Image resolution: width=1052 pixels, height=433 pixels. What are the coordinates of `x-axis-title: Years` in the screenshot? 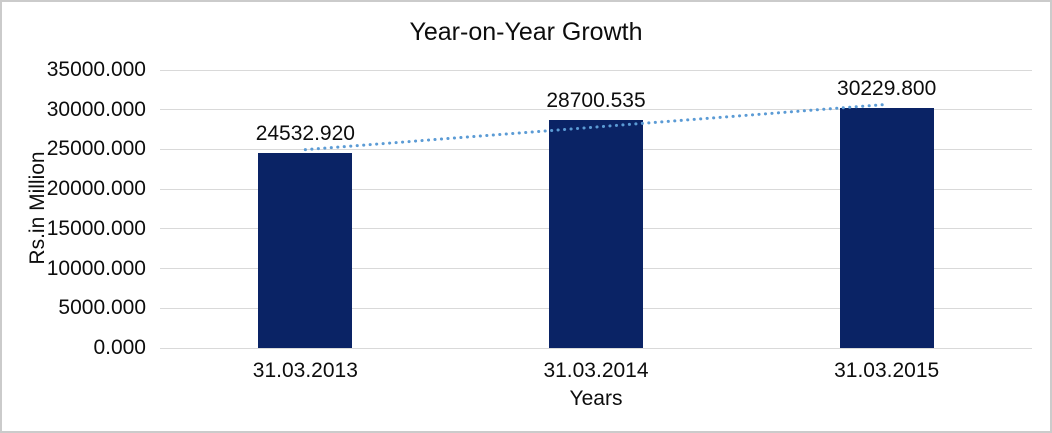 It's located at (596, 398).